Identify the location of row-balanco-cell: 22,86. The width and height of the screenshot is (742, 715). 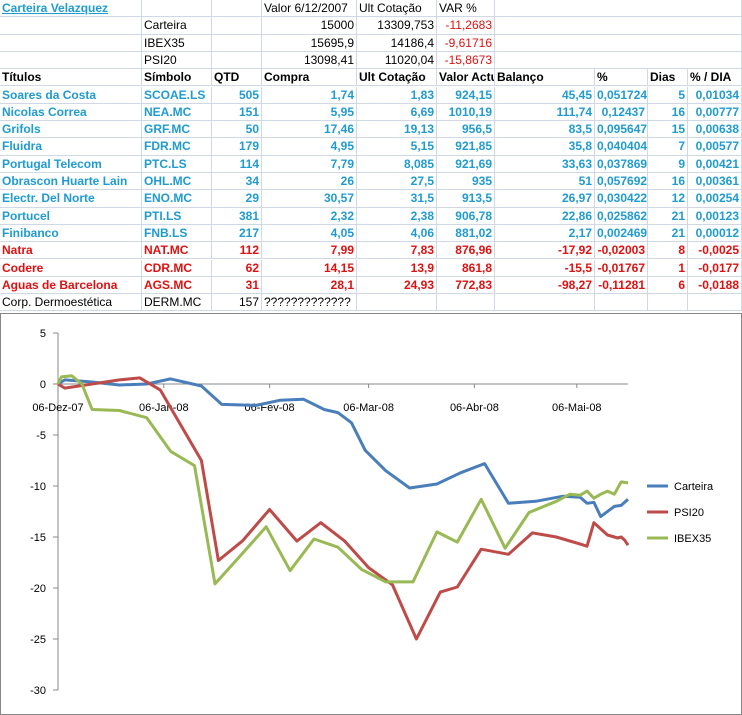
(545, 216).